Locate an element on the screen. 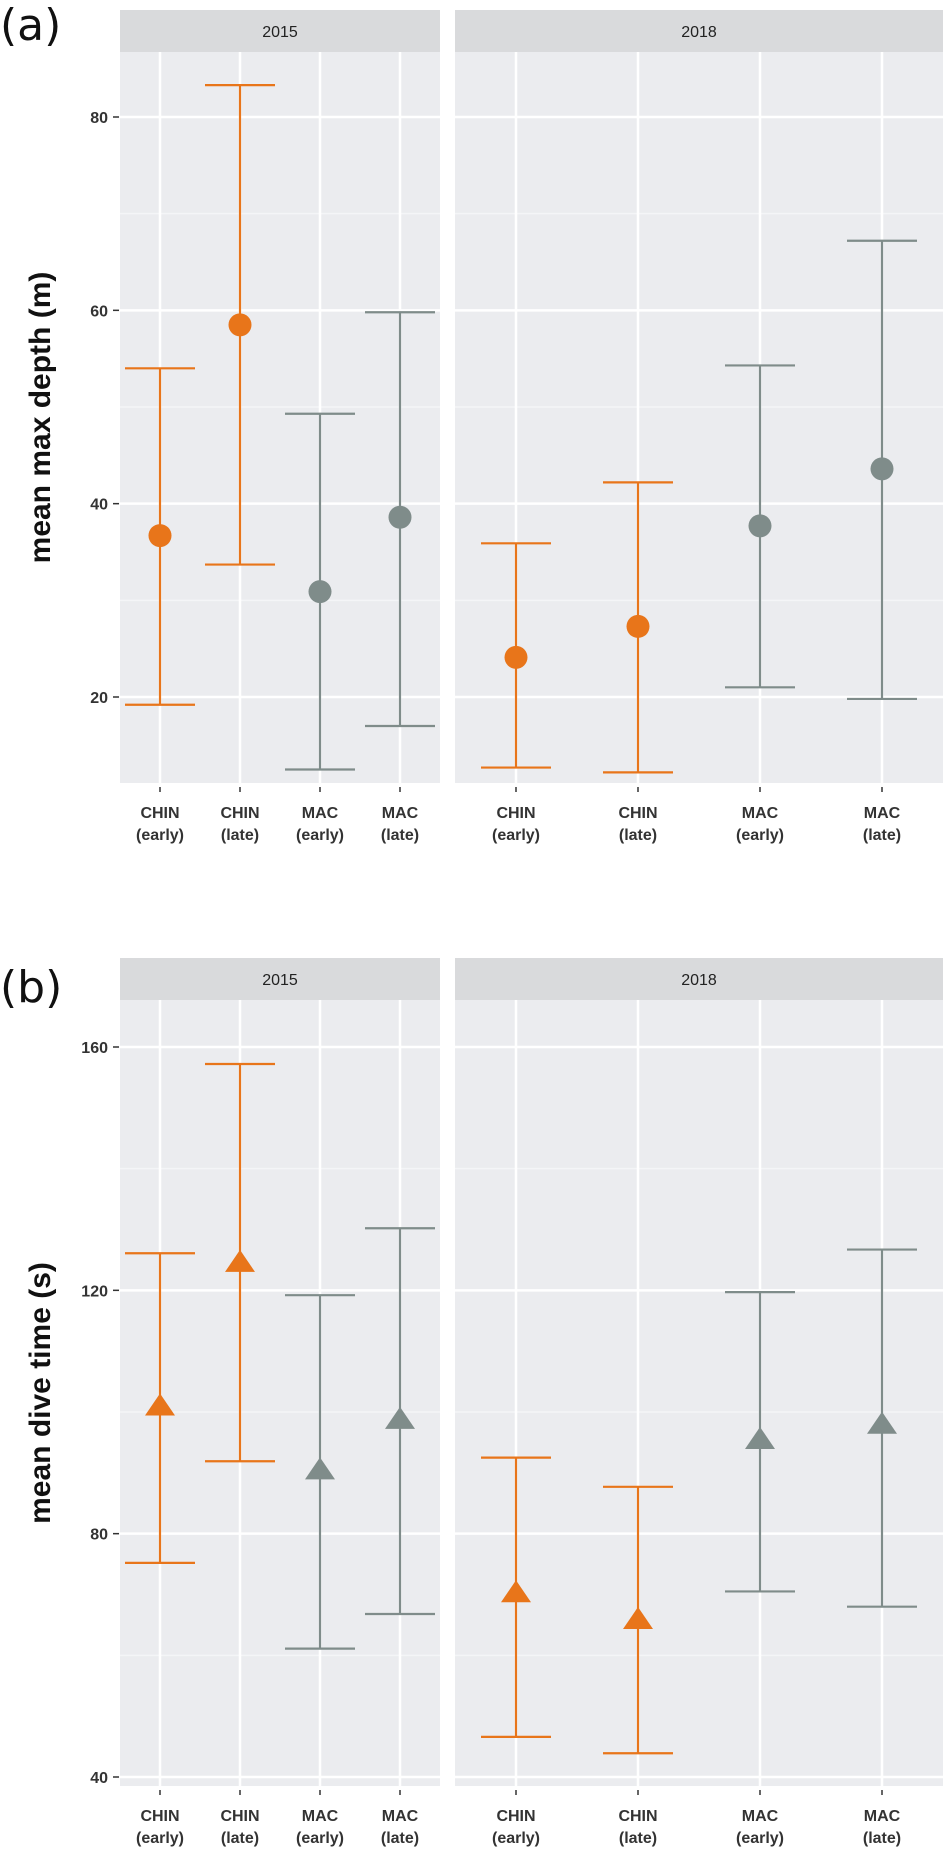 This screenshot has width=950, height=1859. y-tick-label: 160 is located at coordinates (94, 1048).